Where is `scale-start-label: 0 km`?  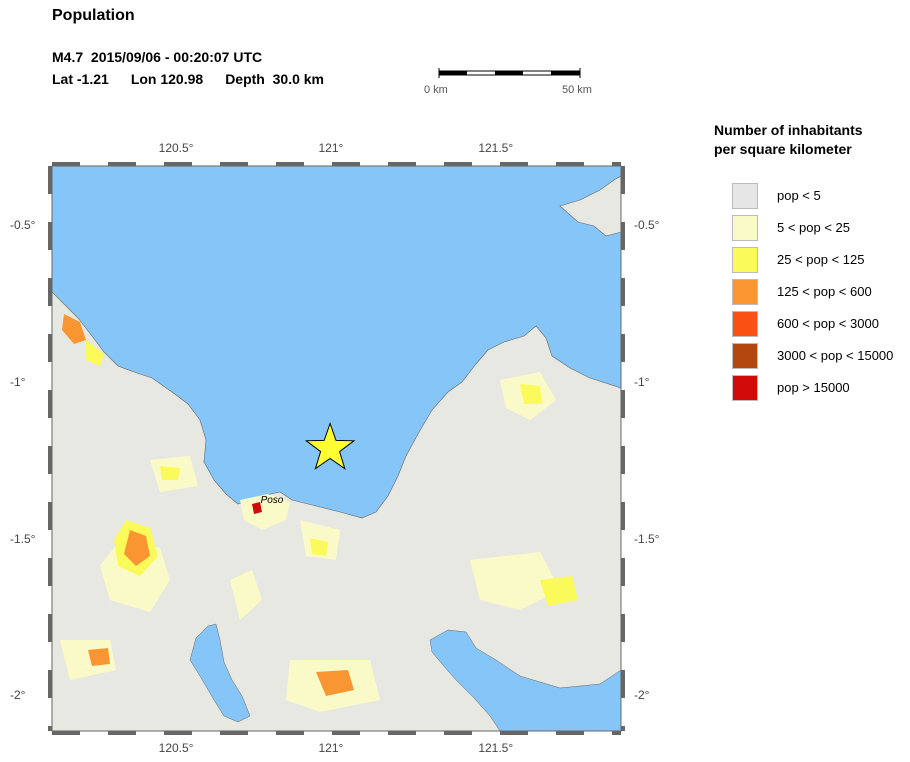 scale-start-label: 0 km is located at coordinates (436, 90).